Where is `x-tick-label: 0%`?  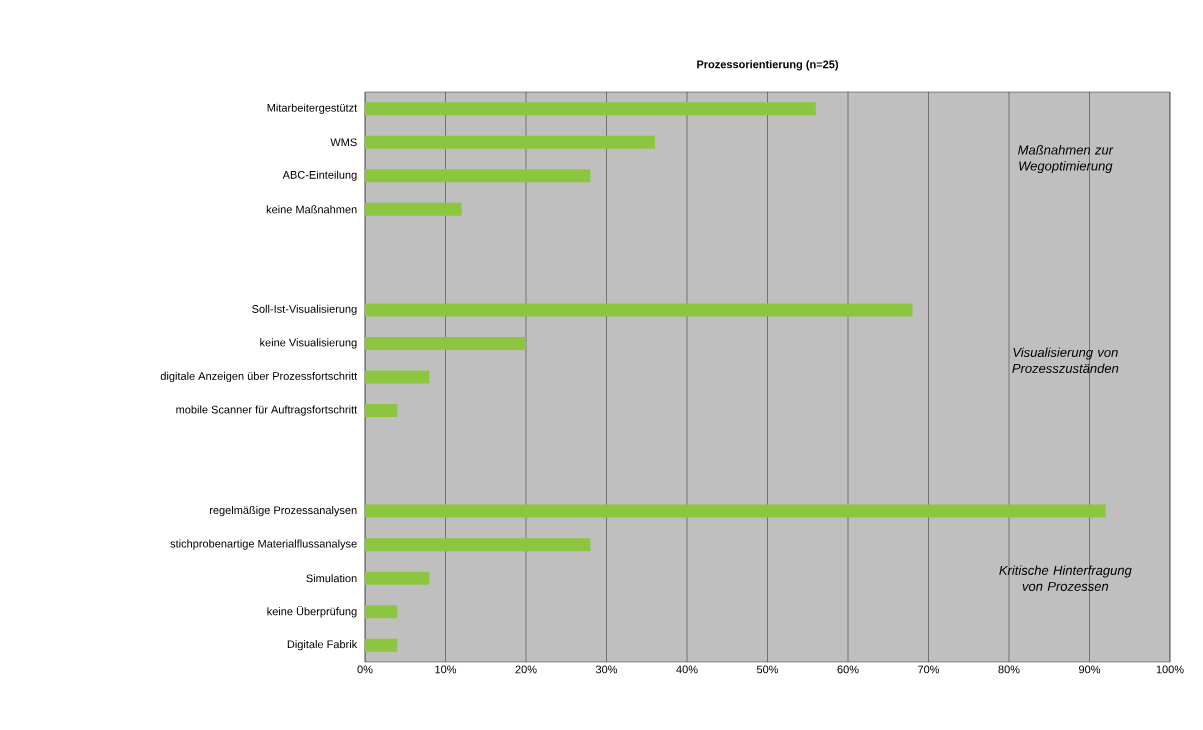 x-tick-label: 0% is located at coordinates (365, 669).